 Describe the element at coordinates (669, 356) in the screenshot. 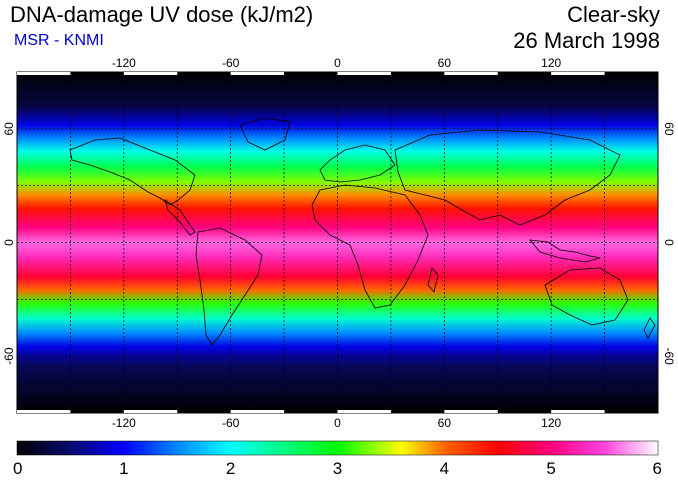

I see `lat-tick-label-right: -60` at that location.